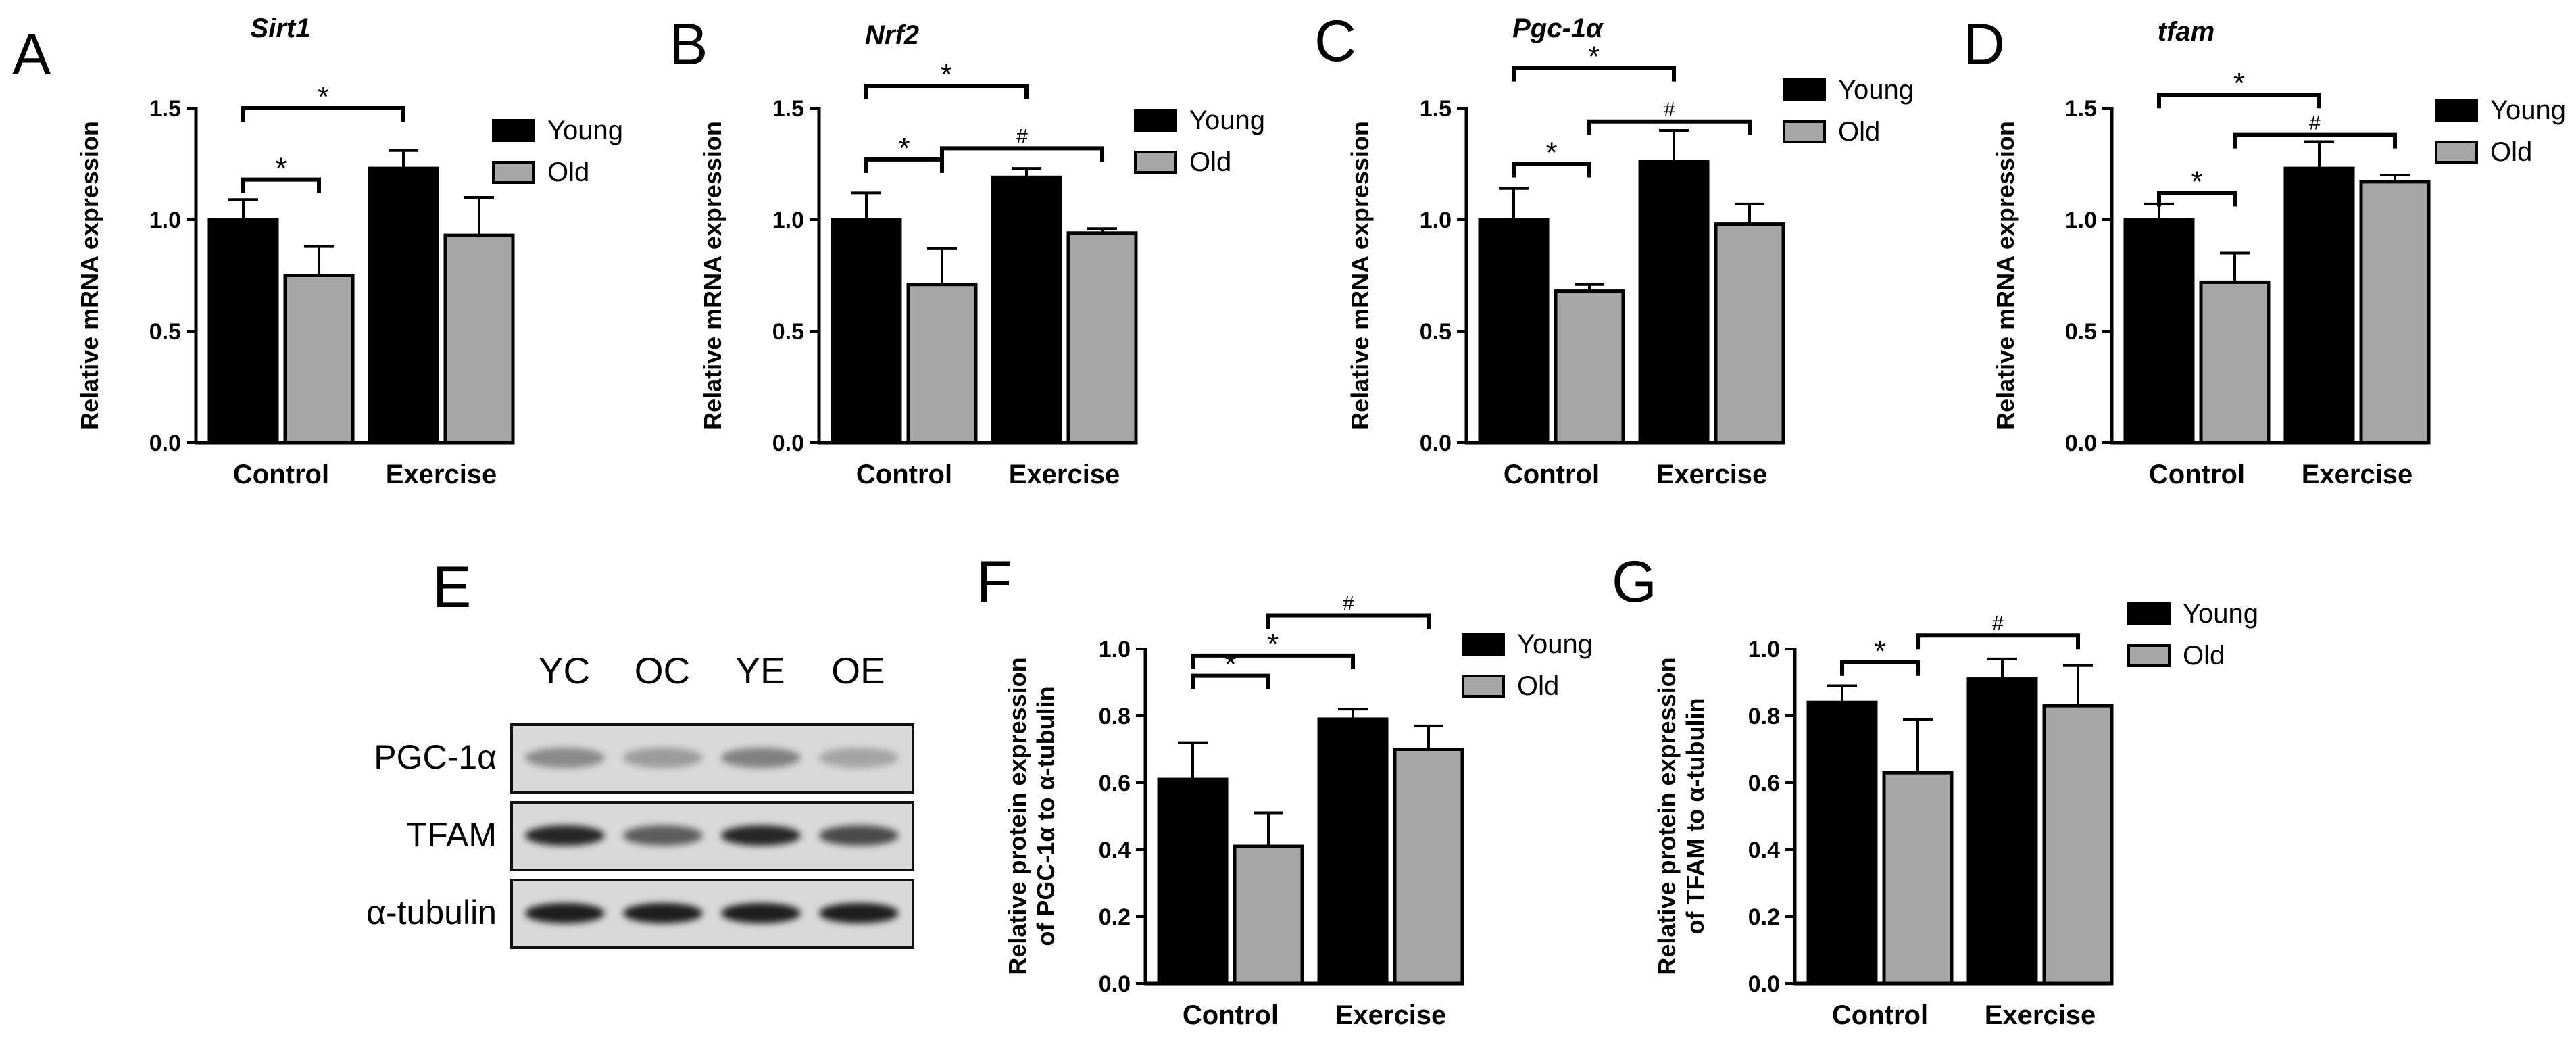 This screenshot has height=1045, width=2576. What do you see at coordinates (1635, 582) in the screenshot?
I see `panel-letter: G` at bounding box center [1635, 582].